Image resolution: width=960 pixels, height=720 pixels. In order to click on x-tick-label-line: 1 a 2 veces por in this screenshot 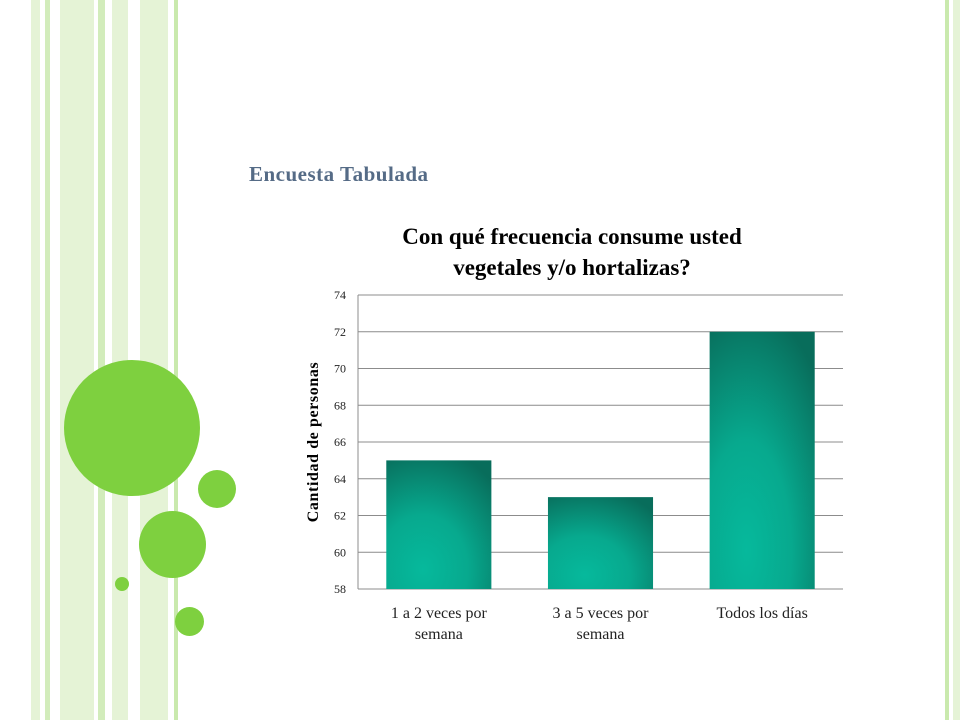, I will do `click(439, 613)`.